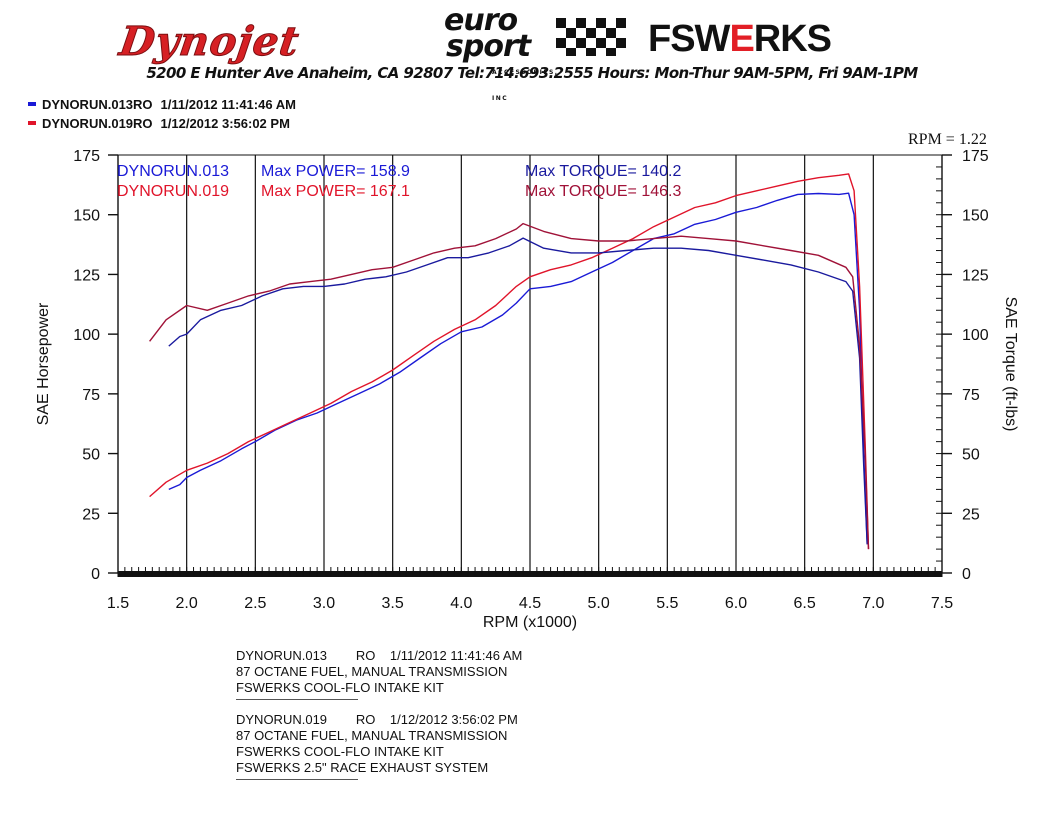 The width and height of the screenshot is (1064, 821). Describe the element at coordinates (599, 603) in the screenshot. I see `x-tick-label: 5.0` at that location.